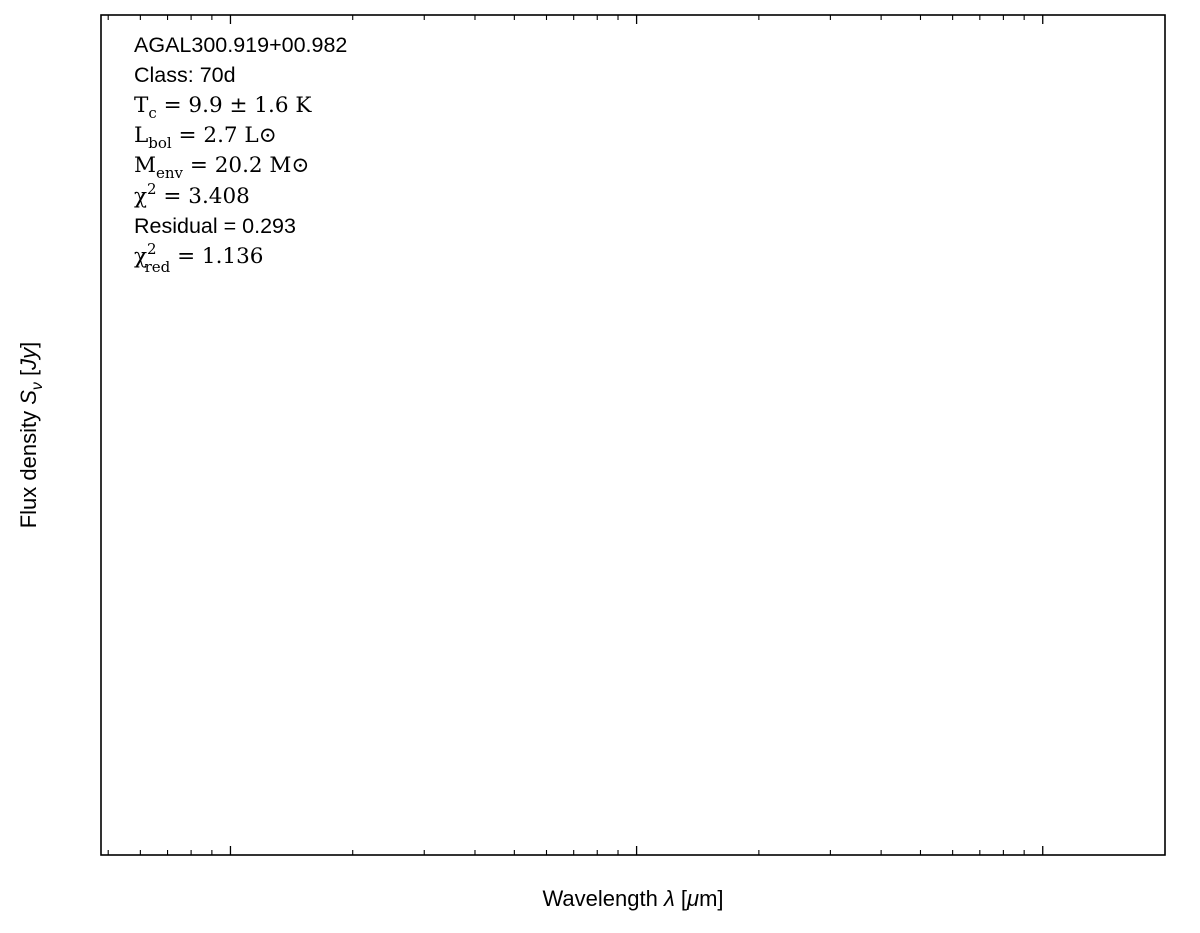 The height and width of the screenshot is (933, 1200). What do you see at coordinates (185, 75) in the screenshot?
I see `annotation-class: Class: 70d` at bounding box center [185, 75].